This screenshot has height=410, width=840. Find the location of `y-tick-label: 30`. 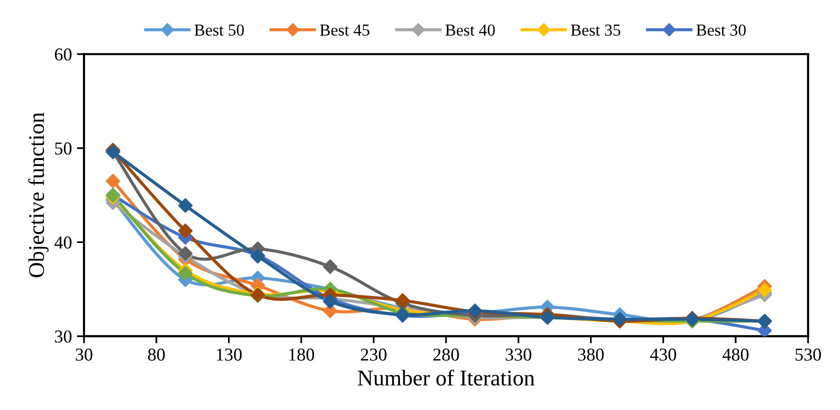

y-tick-label: 30 is located at coordinates (63, 336).